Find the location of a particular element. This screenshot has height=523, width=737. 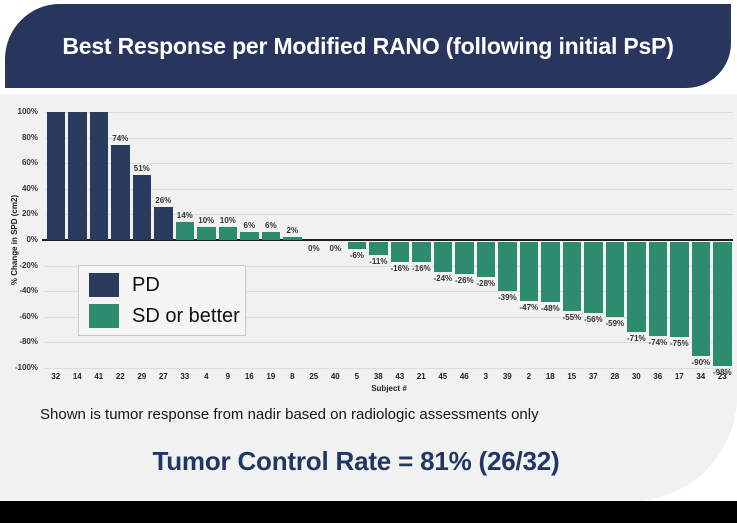

x-tick-label: 3 is located at coordinates (486, 376).